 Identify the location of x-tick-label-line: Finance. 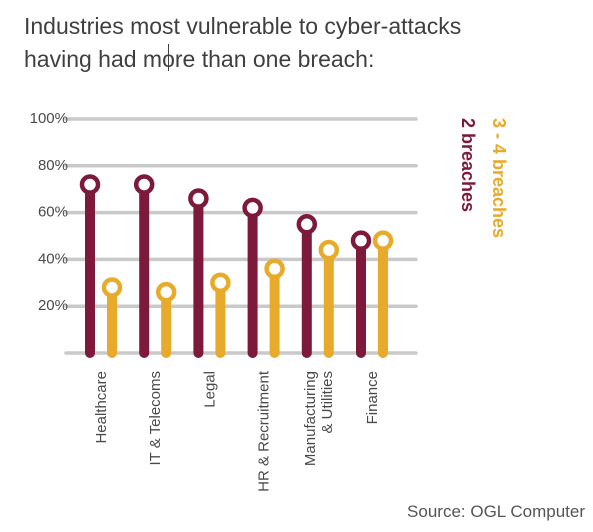
(372, 397).